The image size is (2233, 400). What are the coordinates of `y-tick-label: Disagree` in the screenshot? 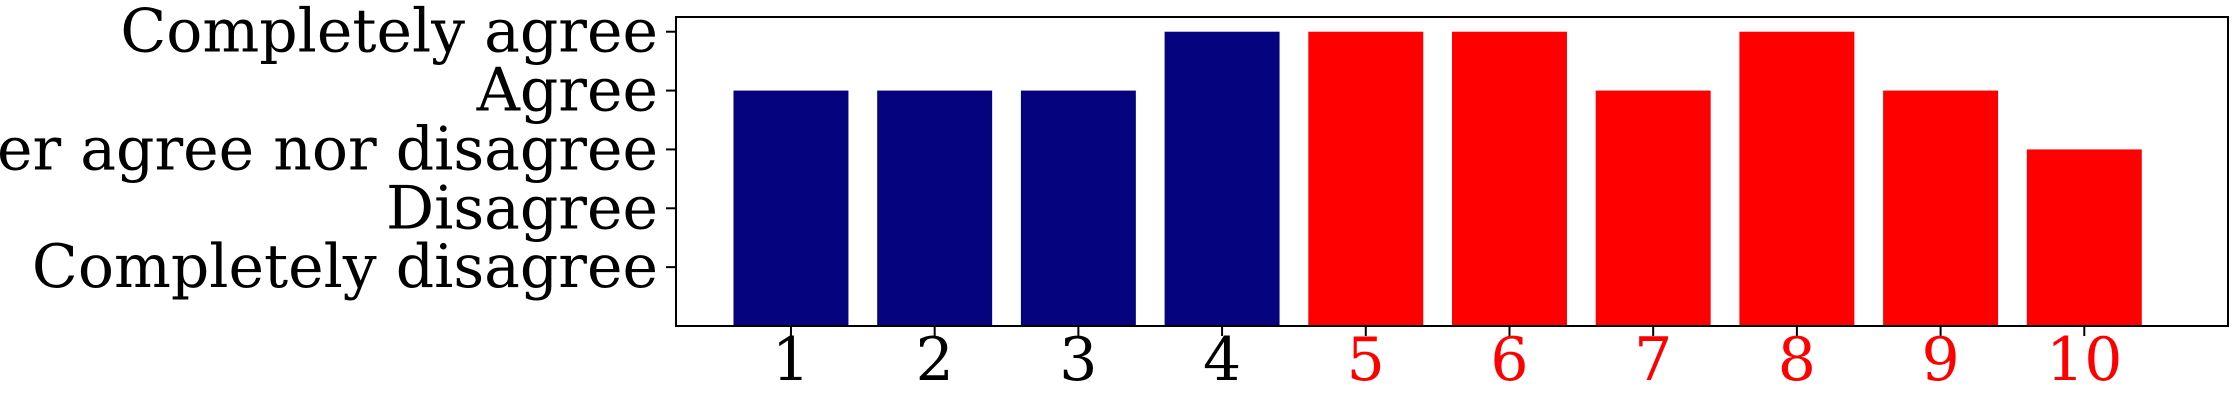 It's located at (522, 208).